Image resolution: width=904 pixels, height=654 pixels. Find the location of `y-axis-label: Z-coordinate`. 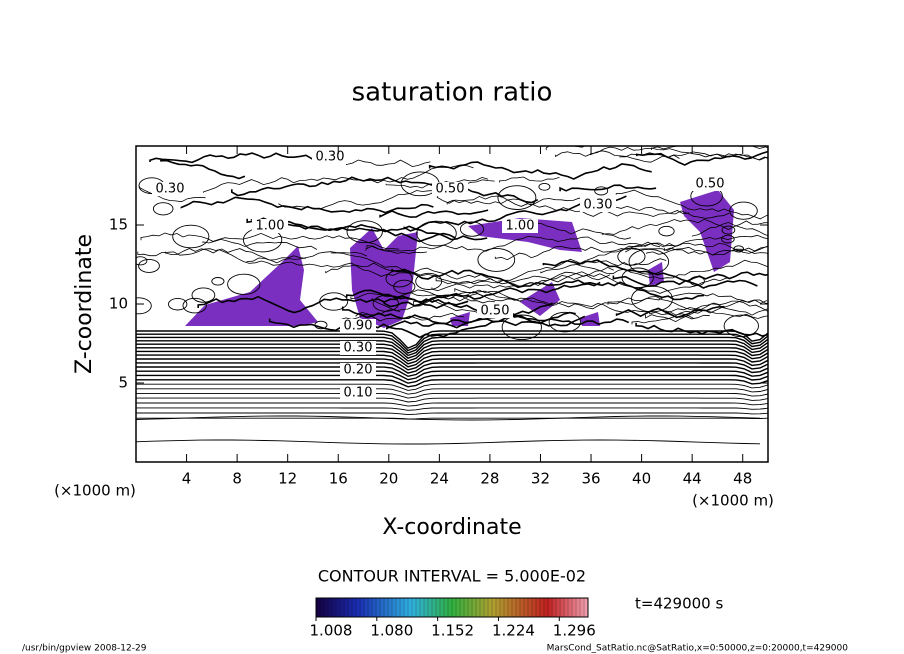

y-axis-label: Z-coordinate is located at coordinates (84, 304).